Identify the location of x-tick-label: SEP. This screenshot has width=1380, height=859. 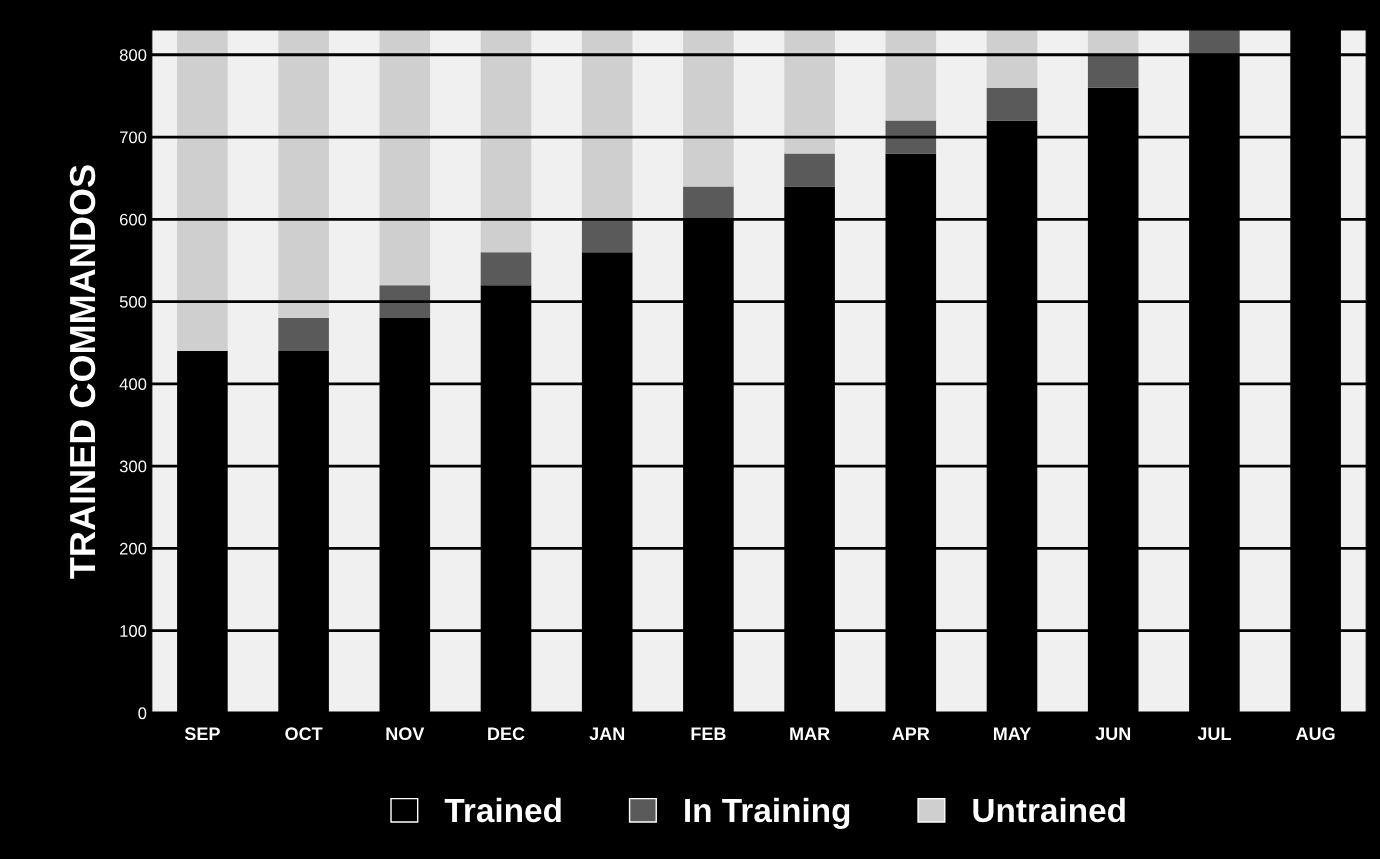
(202, 734).